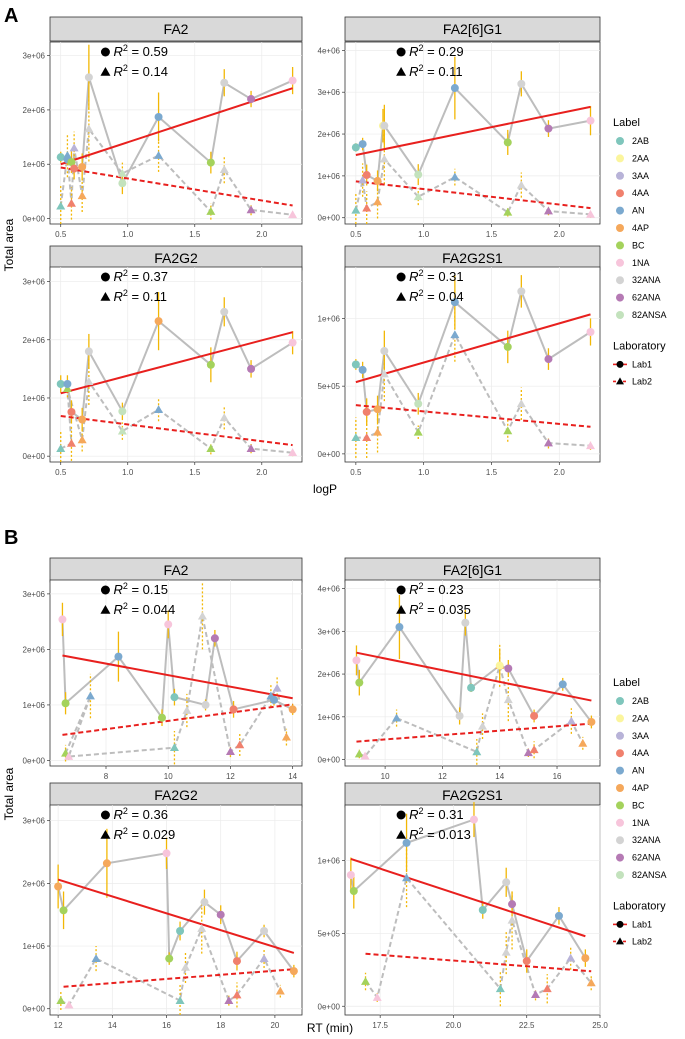 The image size is (685, 1039). Describe the element at coordinates (436, 589) in the screenshot. I see `r2-lab1-label: R2 = 0.23` at that location.